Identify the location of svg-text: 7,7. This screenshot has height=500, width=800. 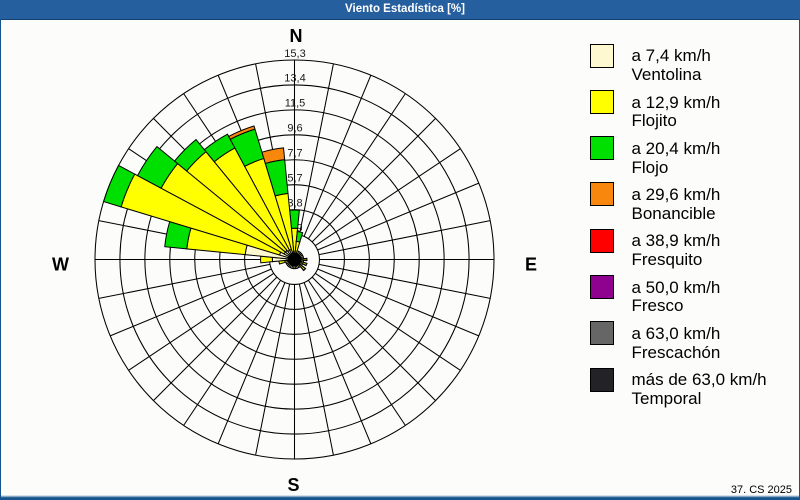
(294, 154).